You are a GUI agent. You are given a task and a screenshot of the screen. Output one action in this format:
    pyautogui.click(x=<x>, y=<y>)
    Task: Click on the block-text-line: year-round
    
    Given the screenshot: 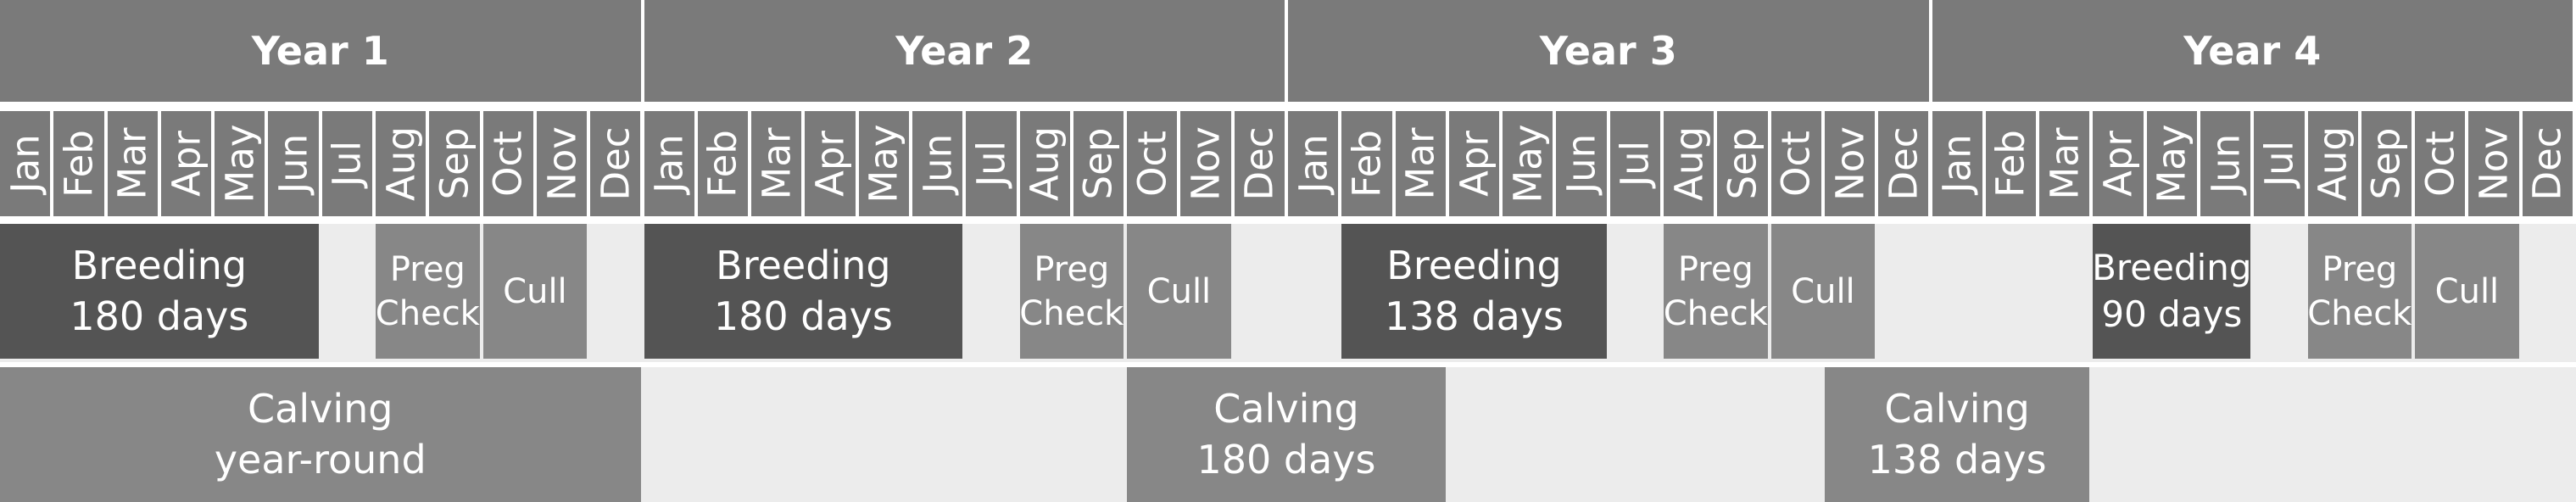 What is the action you would take?
    pyautogui.click(x=320, y=459)
    